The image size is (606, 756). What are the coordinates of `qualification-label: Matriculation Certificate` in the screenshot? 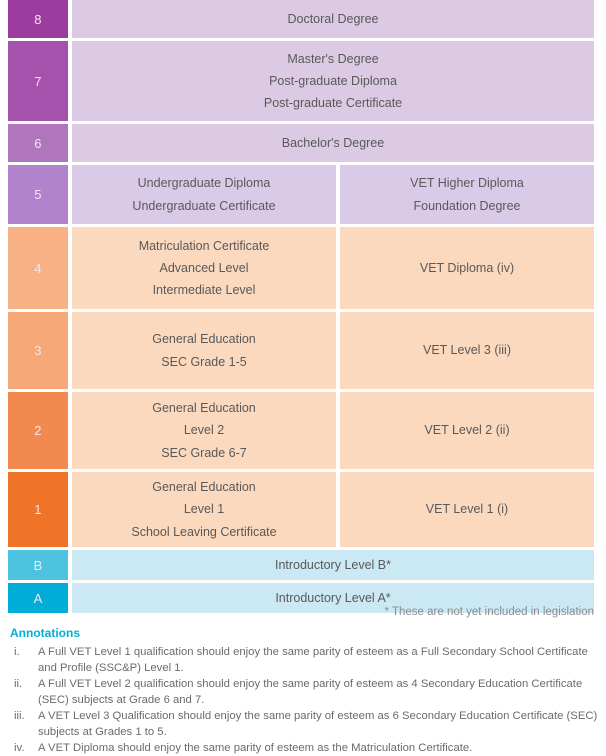 It's located at (204, 245).